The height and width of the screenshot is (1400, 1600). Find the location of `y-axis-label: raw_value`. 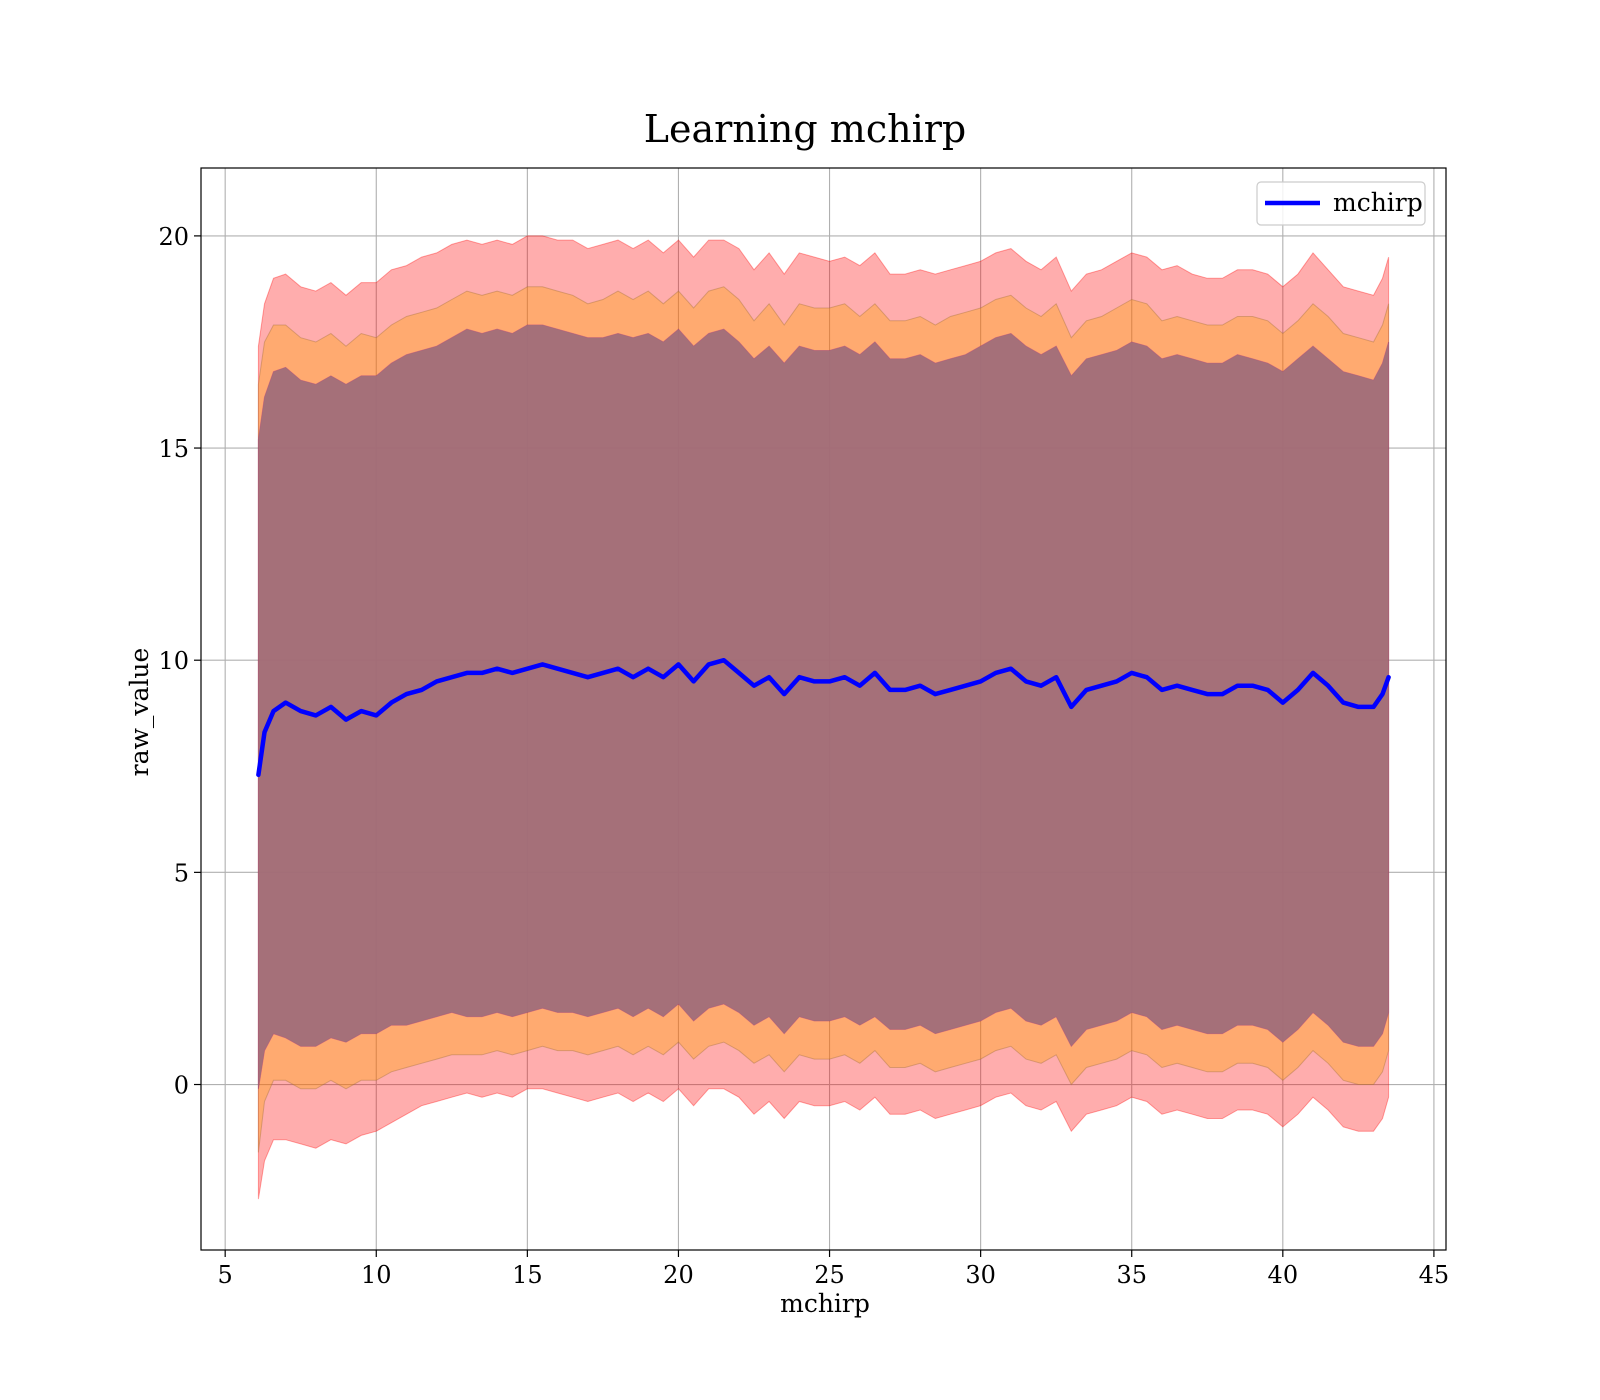

y-axis-label: raw_value is located at coordinates (139, 712).